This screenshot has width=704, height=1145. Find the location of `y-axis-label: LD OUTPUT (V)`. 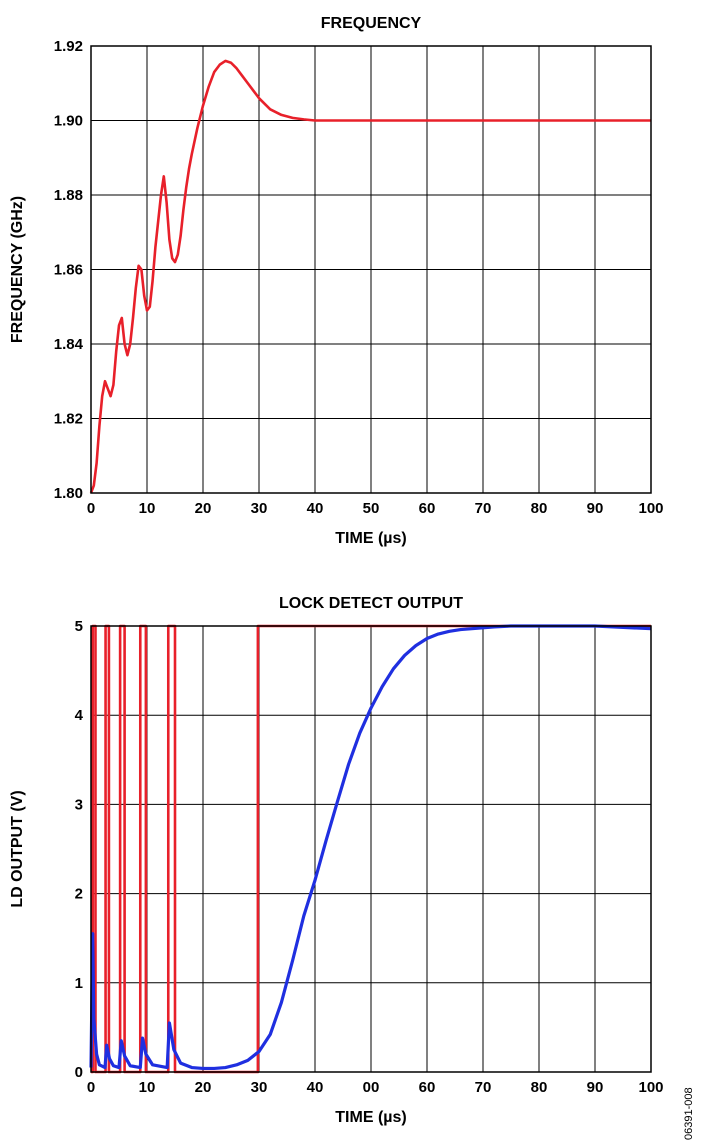

y-axis-label: LD OUTPUT (V) is located at coordinates (17, 848).